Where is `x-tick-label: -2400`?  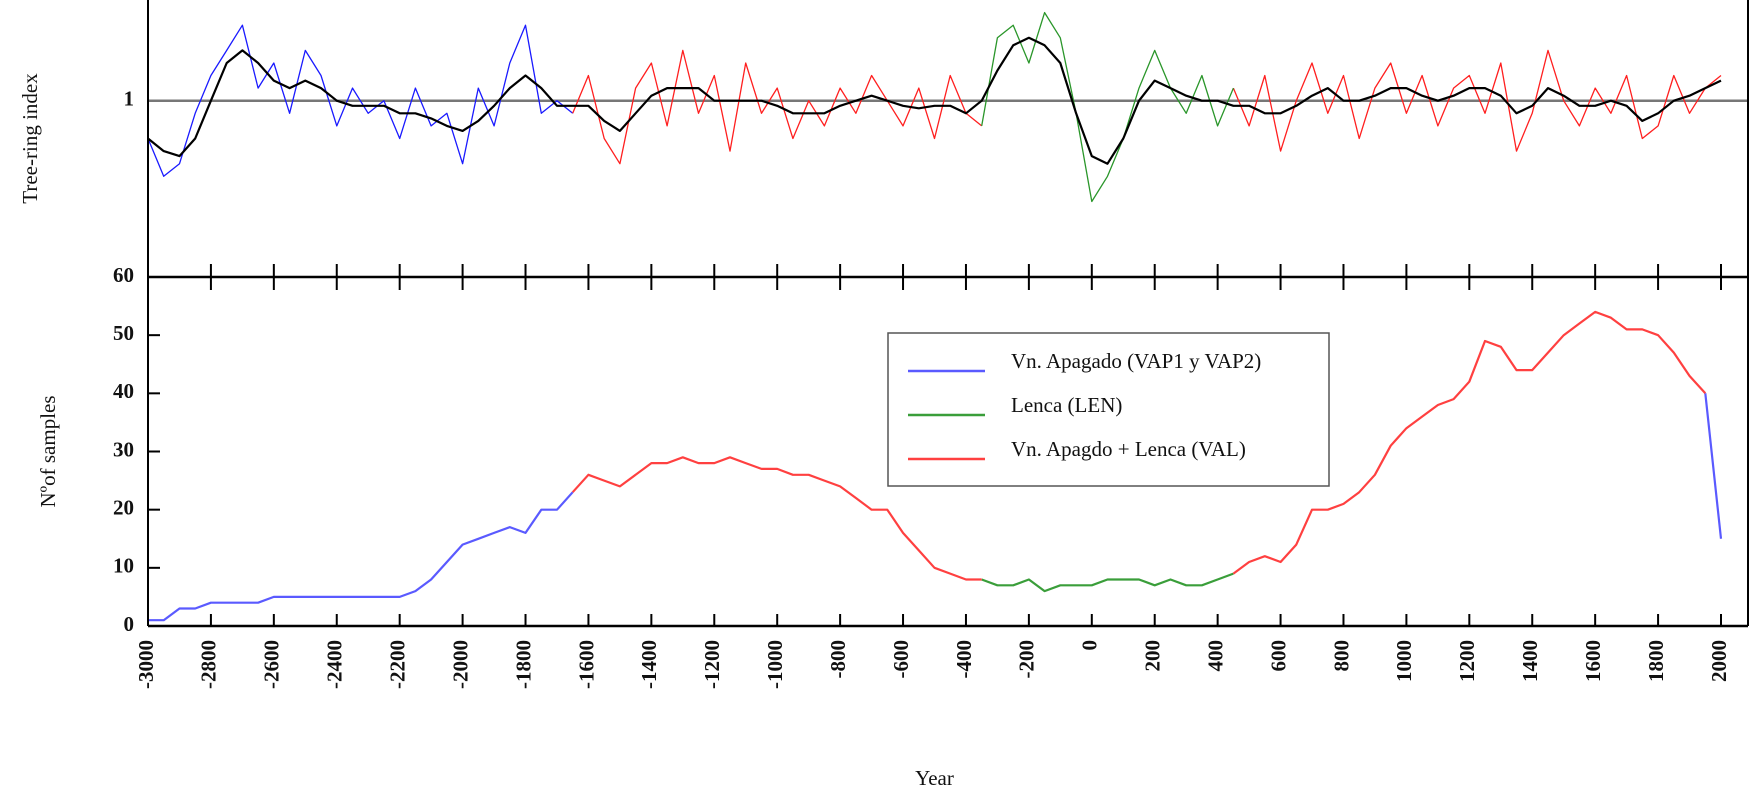 x-tick-label: -2400 is located at coordinates (335, 664).